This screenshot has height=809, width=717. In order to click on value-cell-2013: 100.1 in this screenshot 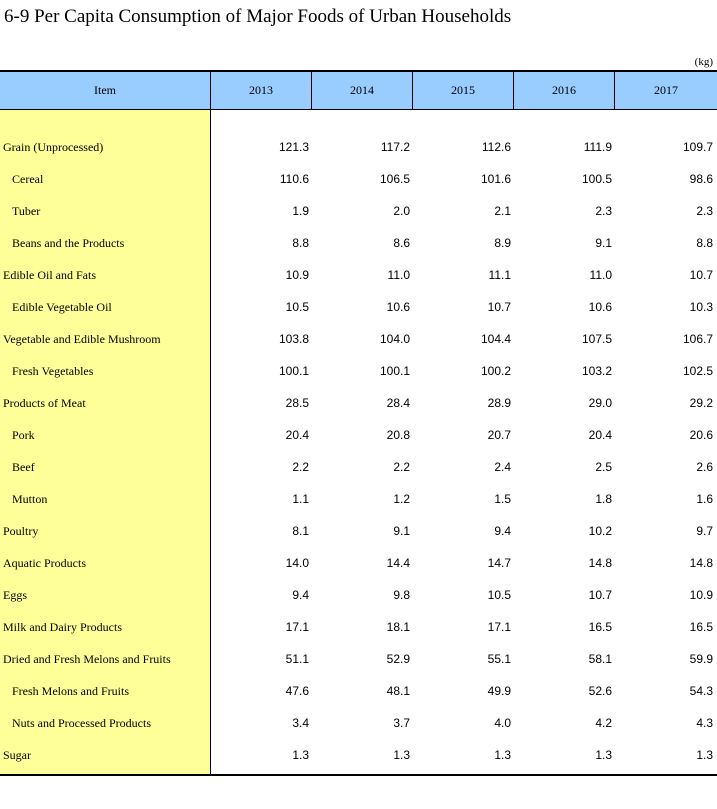, I will do `click(293, 371)`.